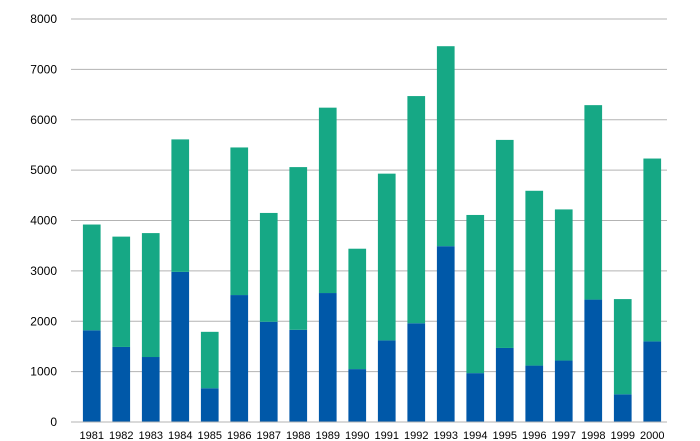  What do you see at coordinates (593, 202) in the screenshot?
I see `bar-segment-1998-s2` at bounding box center [593, 202].